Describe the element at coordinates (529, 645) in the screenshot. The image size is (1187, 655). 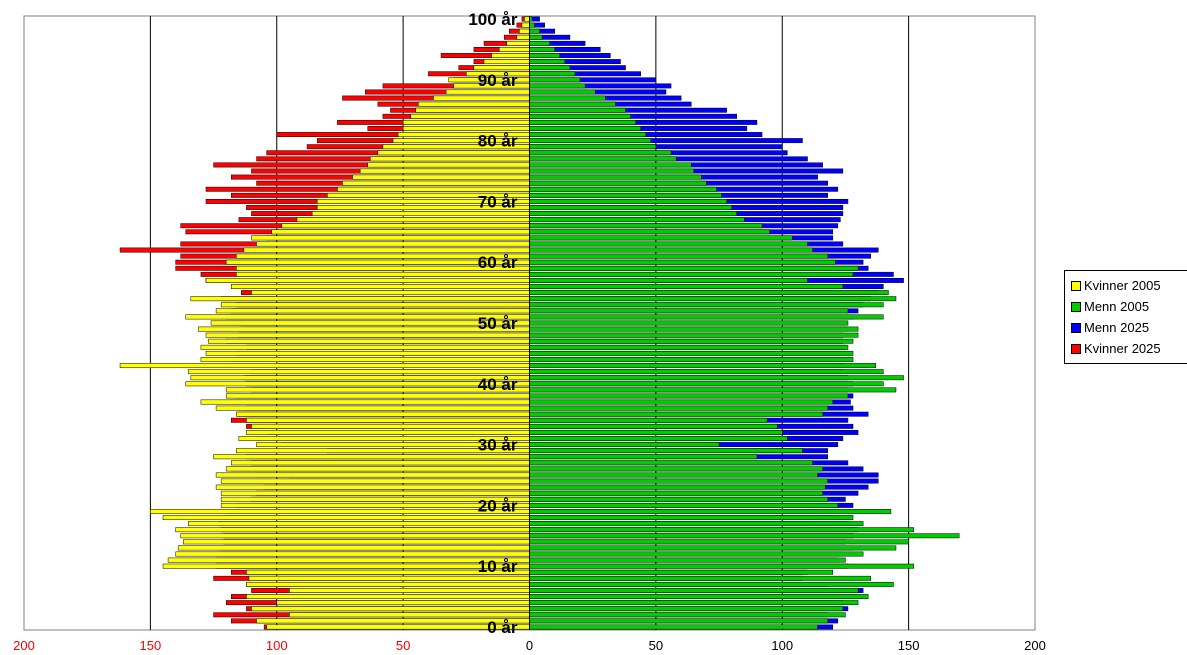
I see `x-tick-label: 0` at that location.